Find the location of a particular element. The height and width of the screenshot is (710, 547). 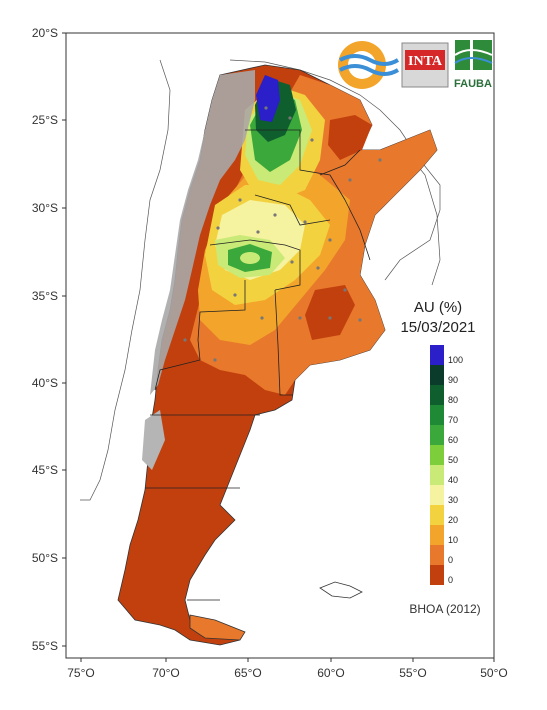

lon-label-60: 60°O is located at coordinates (330, 673).